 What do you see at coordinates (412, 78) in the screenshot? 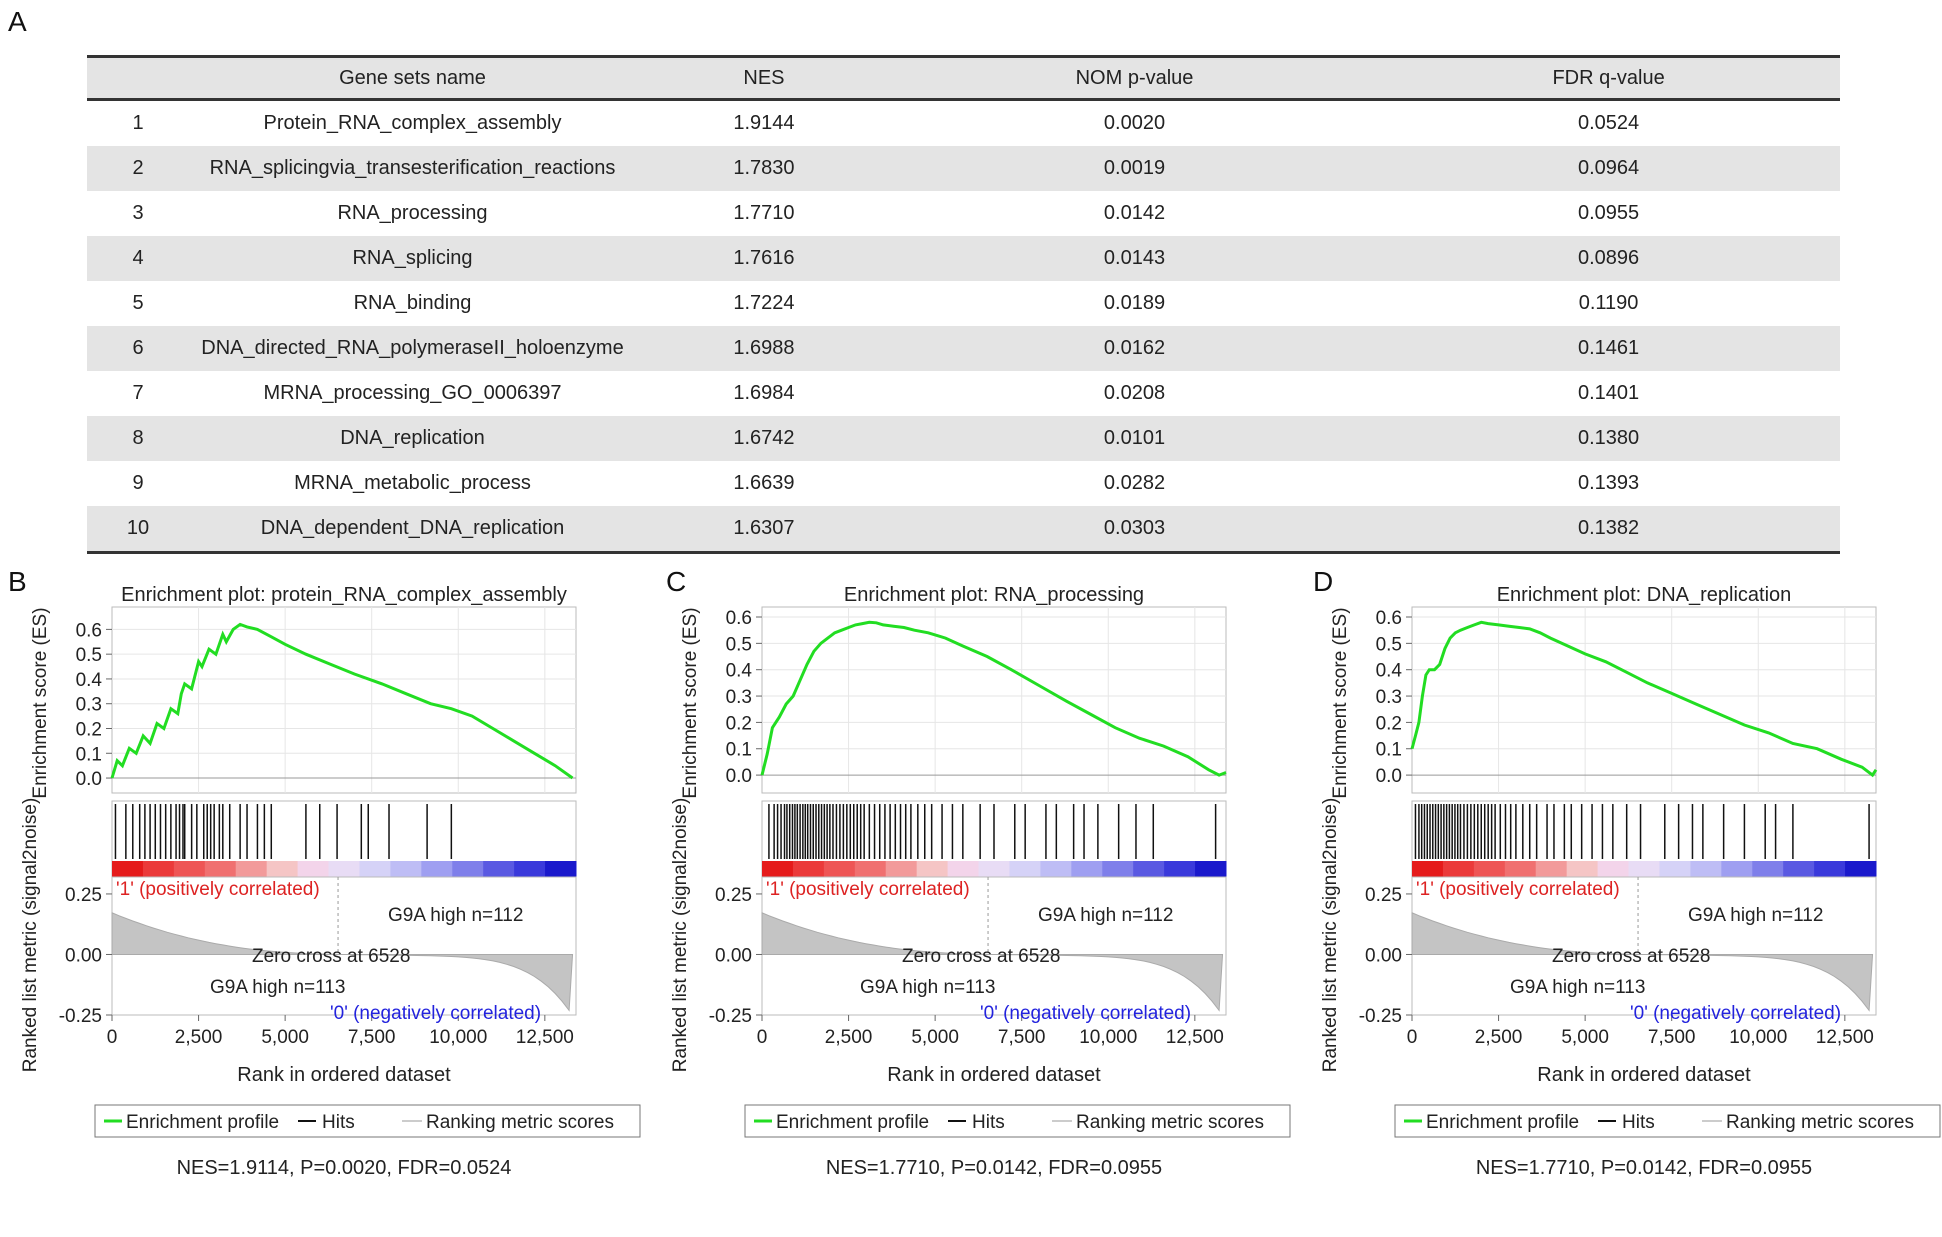
I see `header-gene-set-name: Gene sets name` at bounding box center [412, 78].